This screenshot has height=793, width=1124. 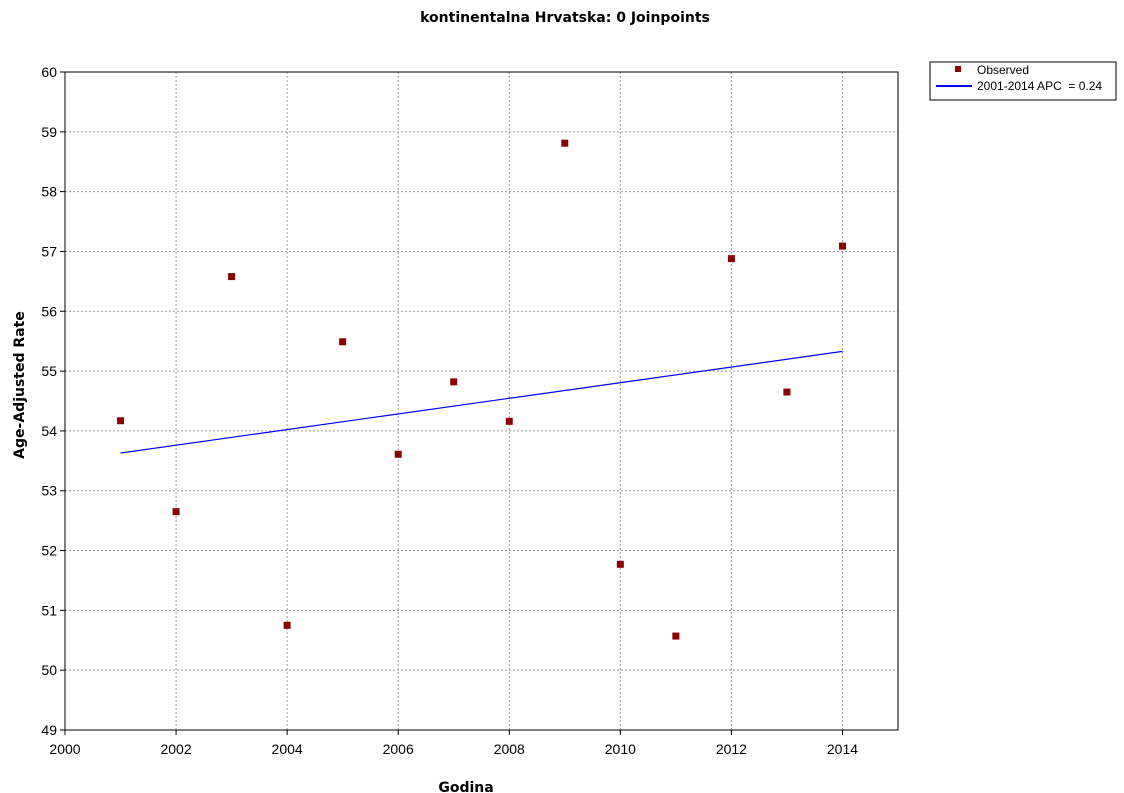 I want to click on x-tick-label: 2014, so click(x=842, y=749).